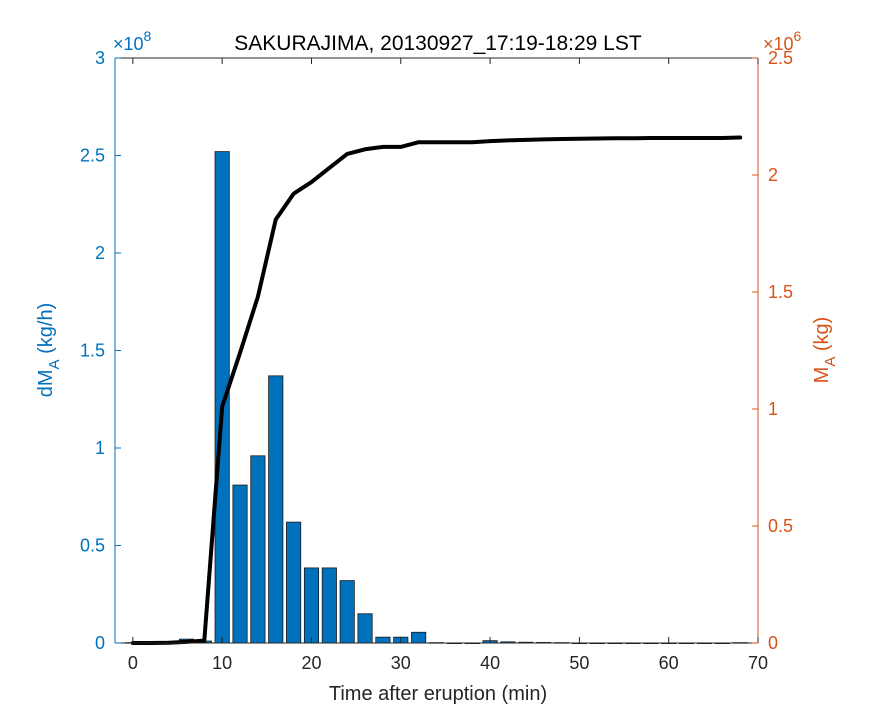 The height and width of the screenshot is (723, 875). I want to click on left-y-tick-label: 3, so click(100, 58).